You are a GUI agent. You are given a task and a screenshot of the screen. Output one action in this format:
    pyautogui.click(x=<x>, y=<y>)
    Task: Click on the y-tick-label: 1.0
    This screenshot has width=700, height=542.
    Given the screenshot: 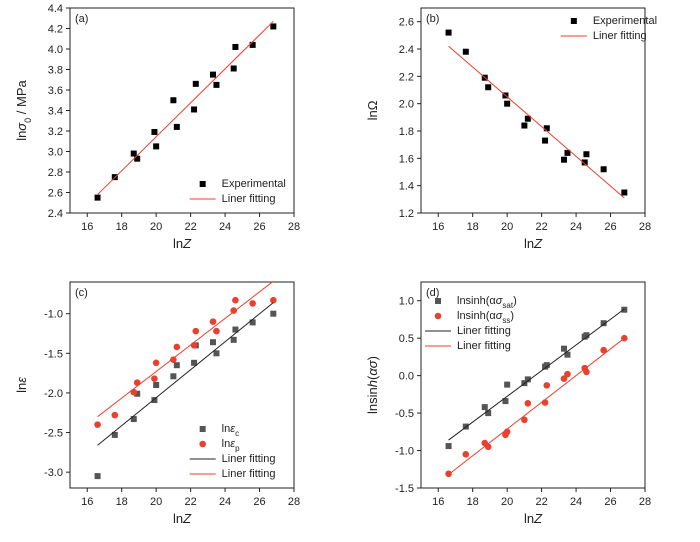 What is the action you would take?
    pyautogui.click(x=406, y=302)
    